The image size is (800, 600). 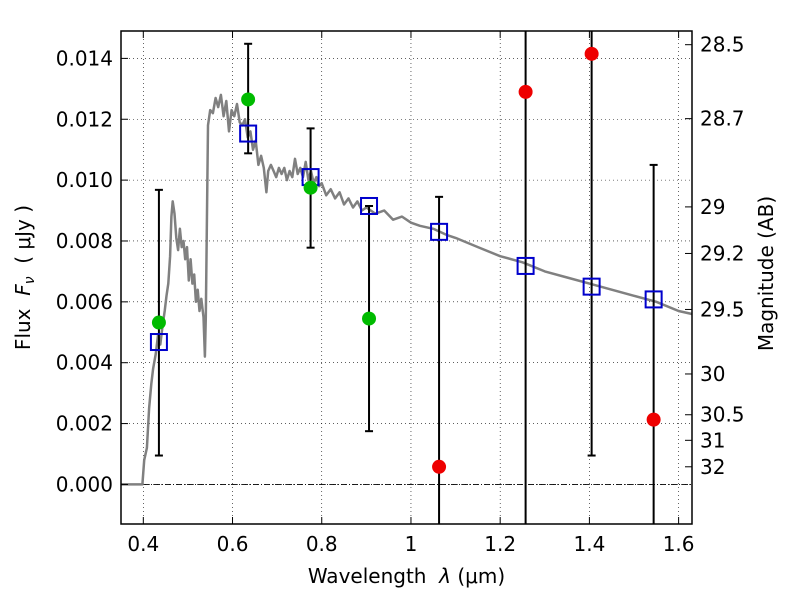 I want to click on y-axis-label-suffix: ( μJy ), so click(x=23, y=241).